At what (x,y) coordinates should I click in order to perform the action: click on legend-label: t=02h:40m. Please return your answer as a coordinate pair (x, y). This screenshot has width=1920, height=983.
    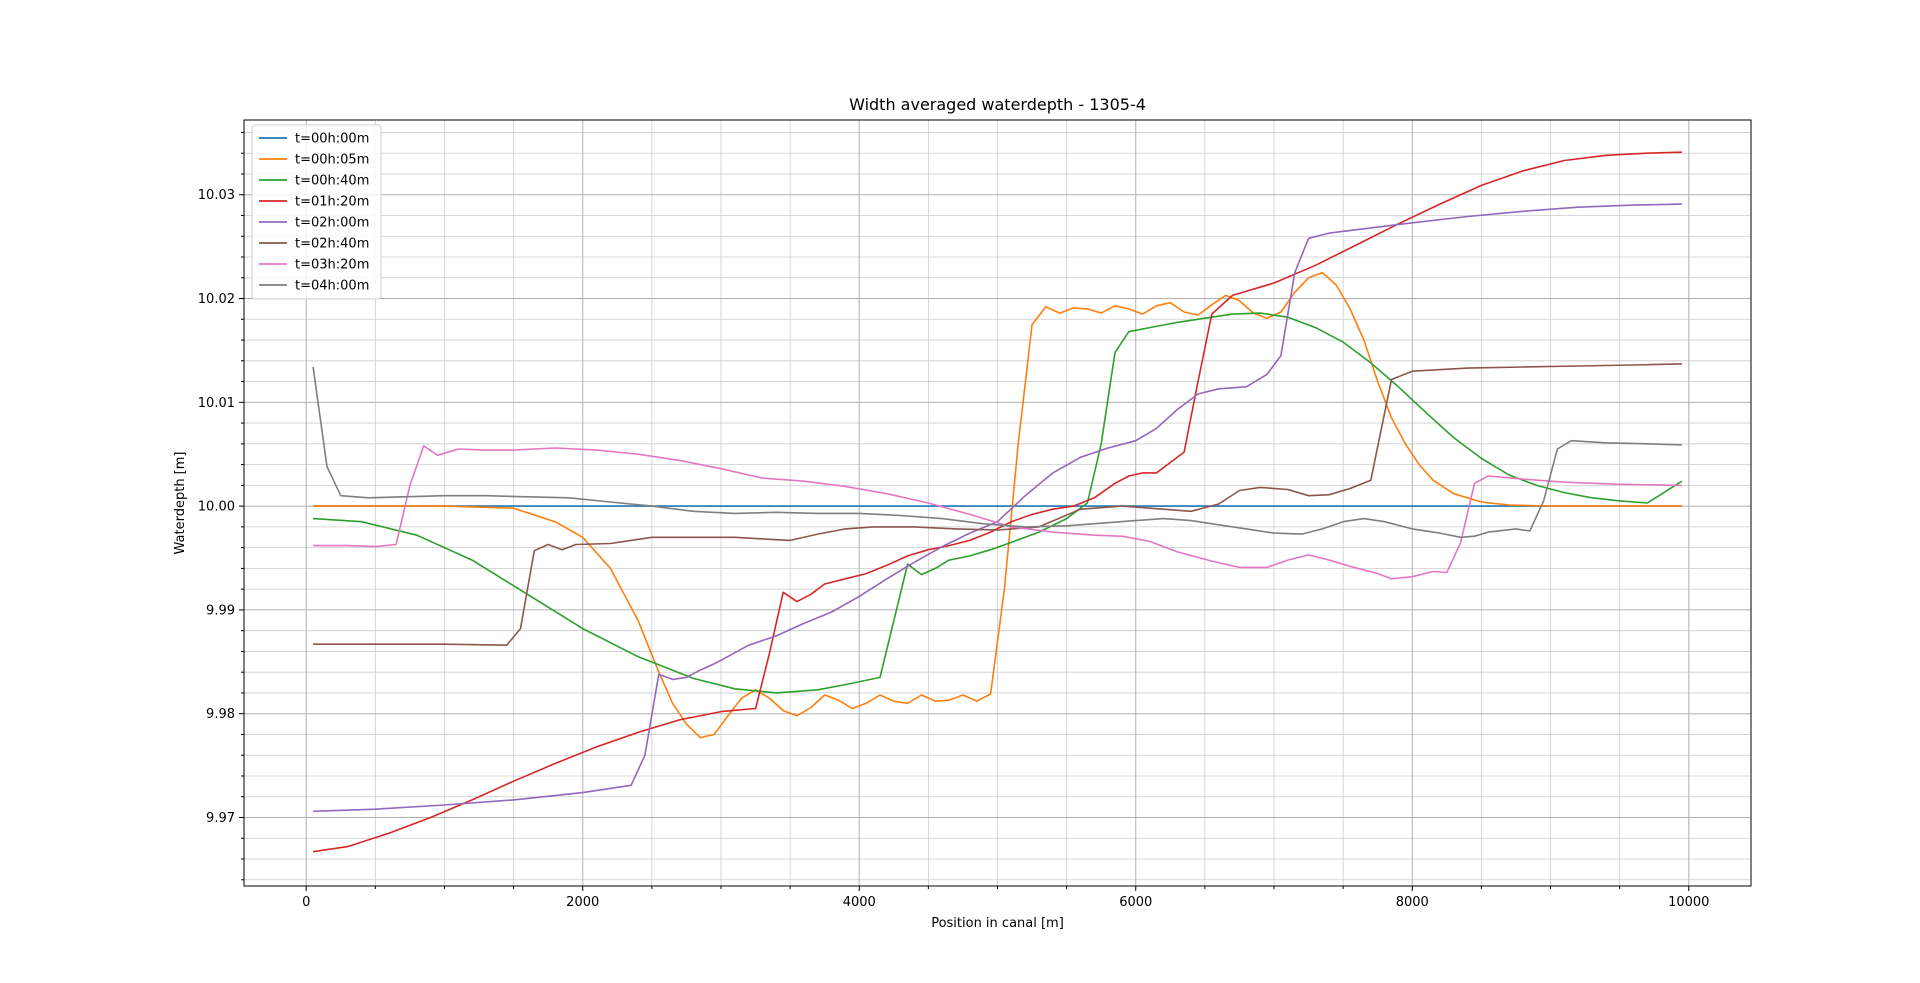
    Looking at the image, I should click on (332, 244).